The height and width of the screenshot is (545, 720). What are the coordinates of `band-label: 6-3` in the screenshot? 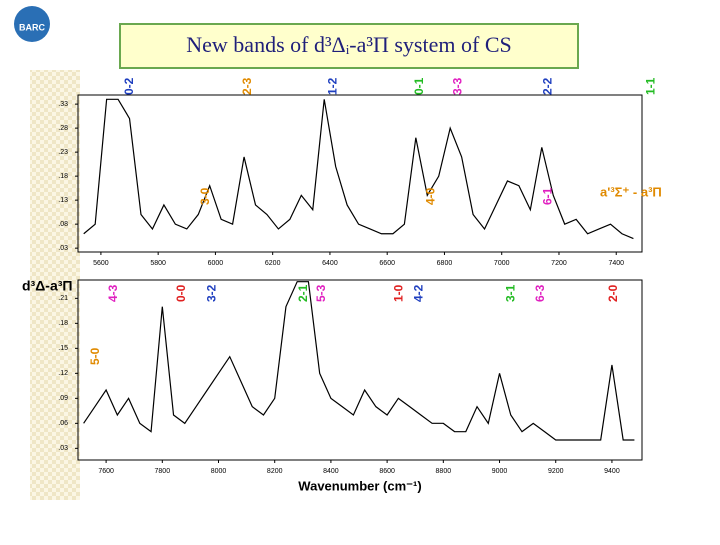 It's located at (540, 293).